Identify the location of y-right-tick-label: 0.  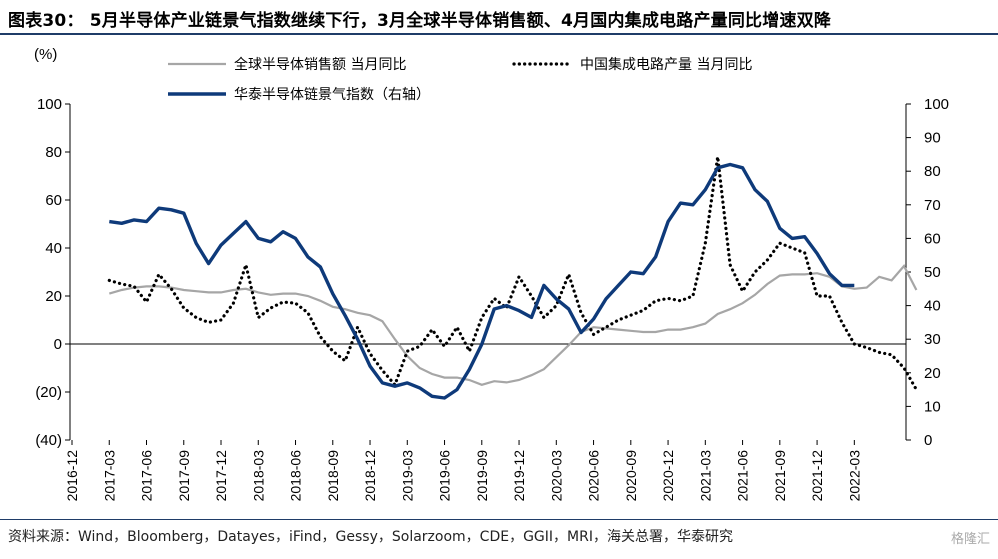
(928, 440).